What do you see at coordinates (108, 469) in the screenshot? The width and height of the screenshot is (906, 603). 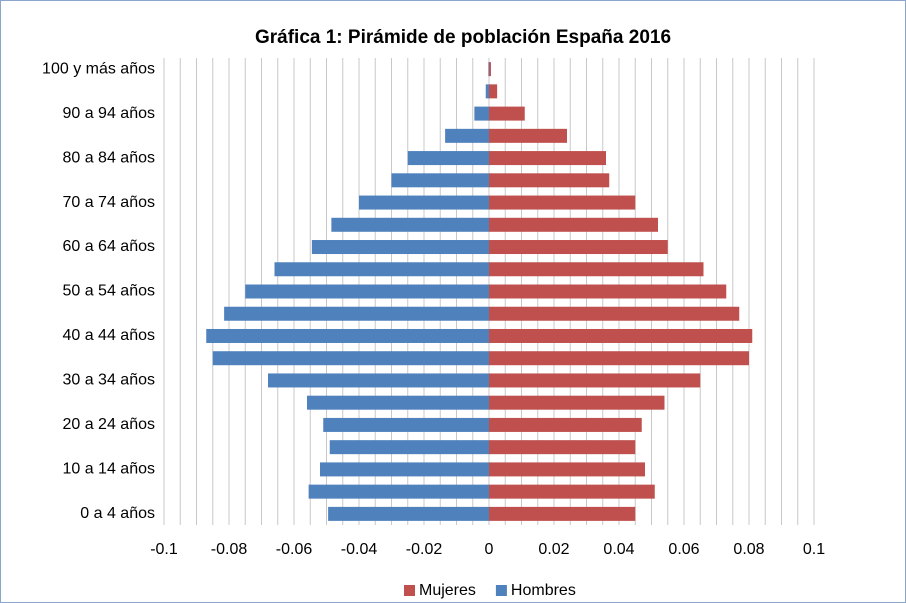 I see `y-tick-label: 10 a 14 años` at bounding box center [108, 469].